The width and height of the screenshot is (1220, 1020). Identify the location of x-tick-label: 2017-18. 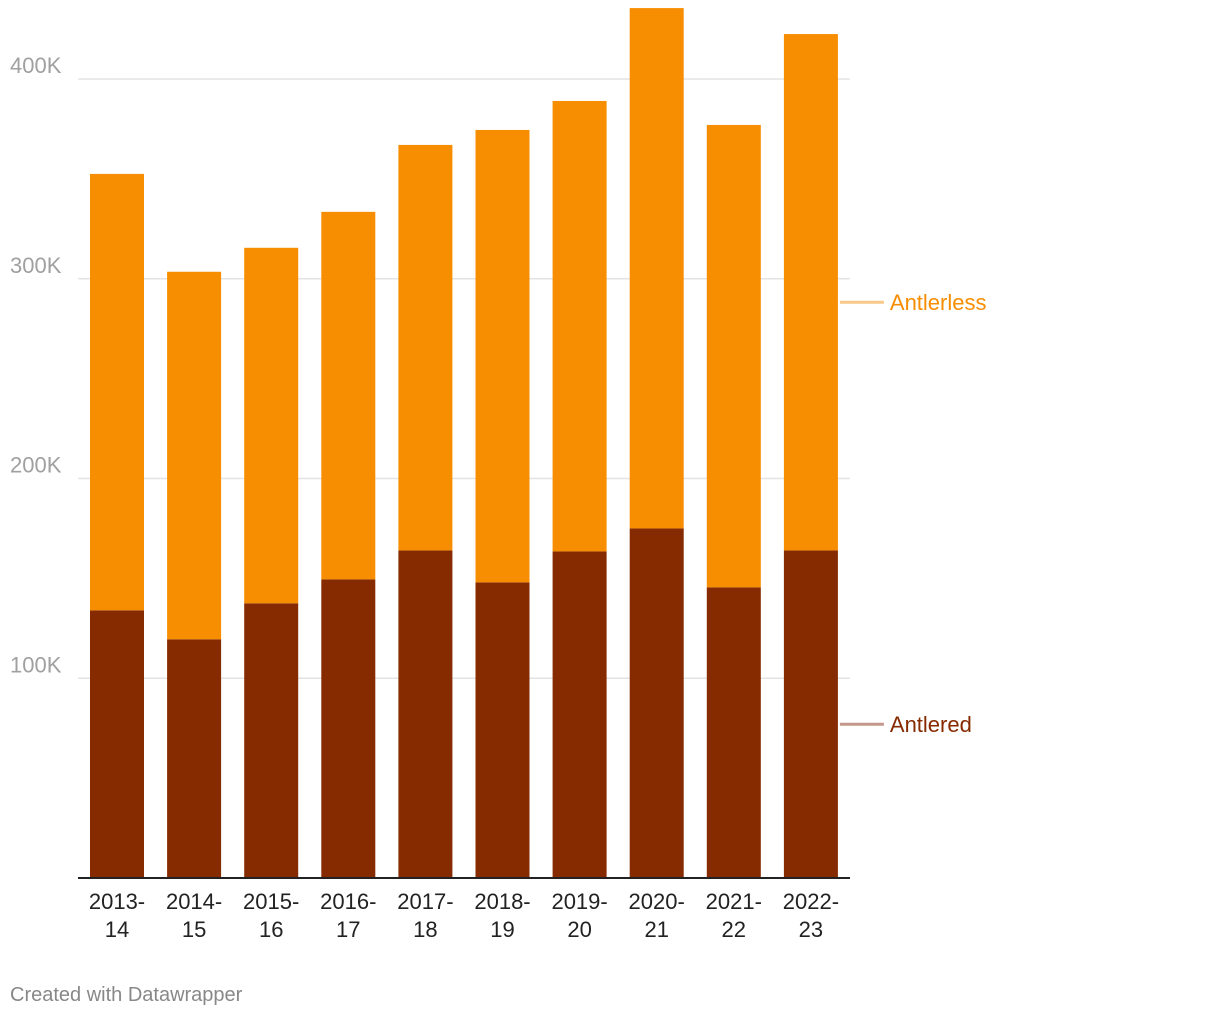
(425, 915).